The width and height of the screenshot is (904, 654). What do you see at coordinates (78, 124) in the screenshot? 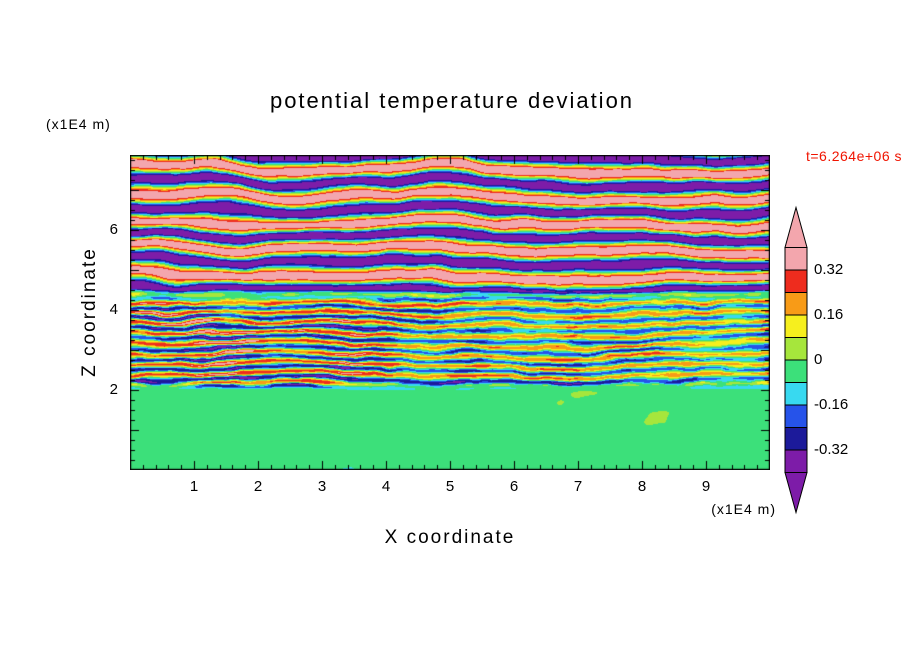
I see `z-axis-unit-label: (x1E4 m)` at bounding box center [78, 124].